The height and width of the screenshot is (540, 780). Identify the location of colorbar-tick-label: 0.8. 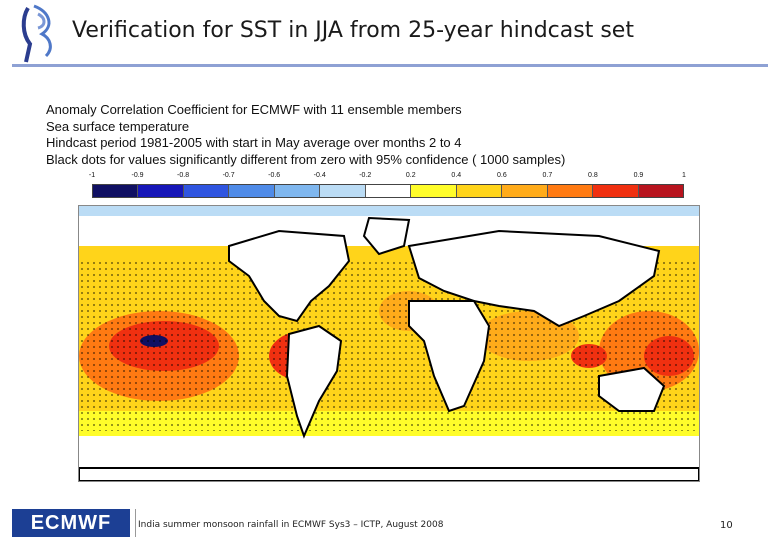
(593, 175).